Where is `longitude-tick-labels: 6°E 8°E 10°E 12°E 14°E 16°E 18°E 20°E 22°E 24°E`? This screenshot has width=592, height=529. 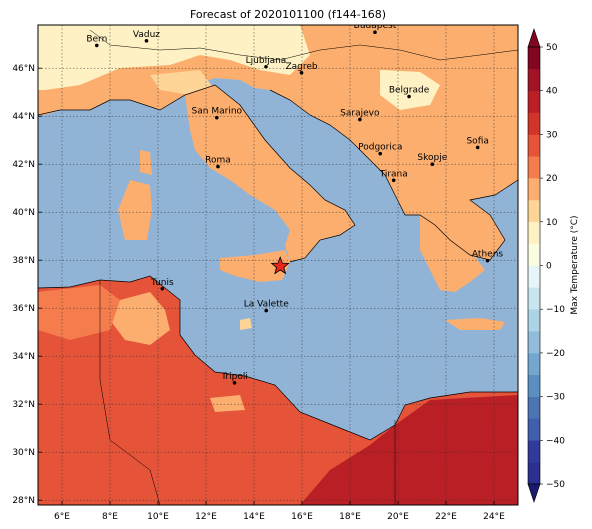 longitude-tick-labels: 6°E 8°E 10°E 12°E 14°E 16°E 18°E 20°E 22°E 24°E is located at coordinates (279, 511).